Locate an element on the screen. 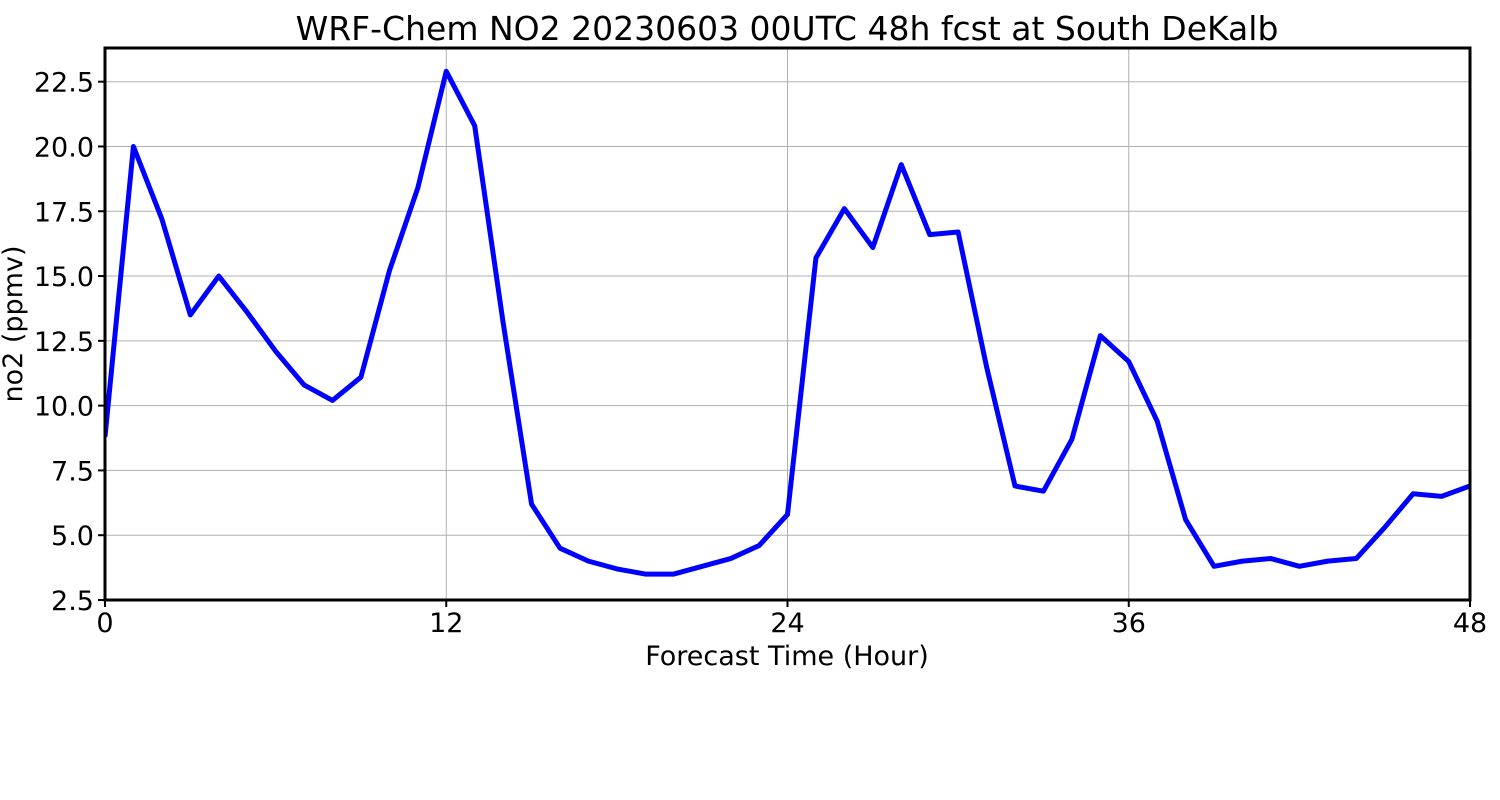  x-tick-label: 24 is located at coordinates (787, 623).